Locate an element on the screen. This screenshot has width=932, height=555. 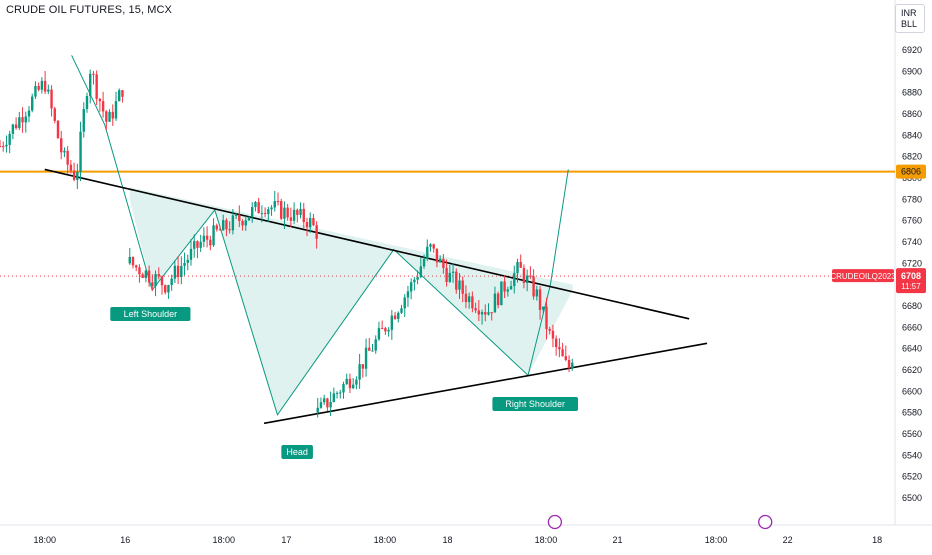
currency-unit-box: INR BLL is located at coordinates (910, 18).